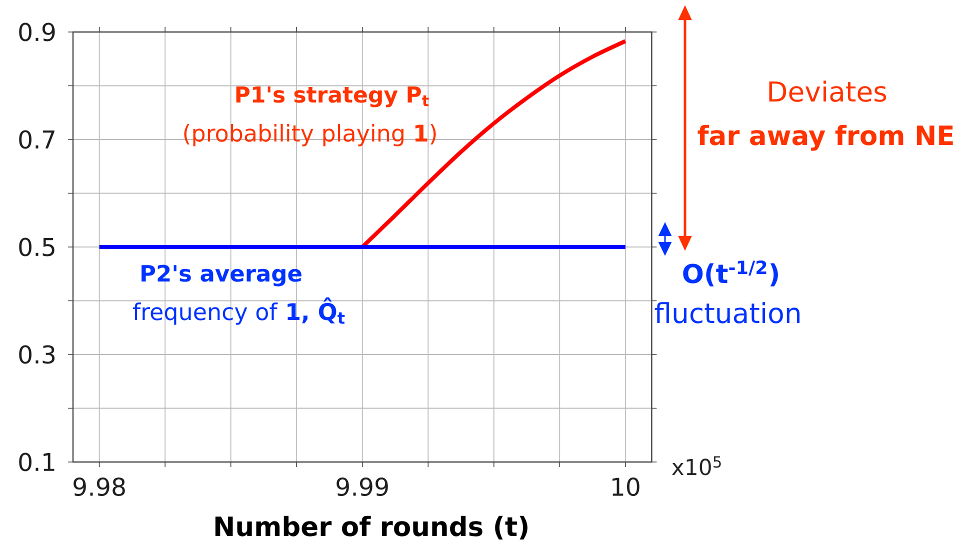  I want to click on annotation: P1's strategy P$_{t}$, so click(332, 97).